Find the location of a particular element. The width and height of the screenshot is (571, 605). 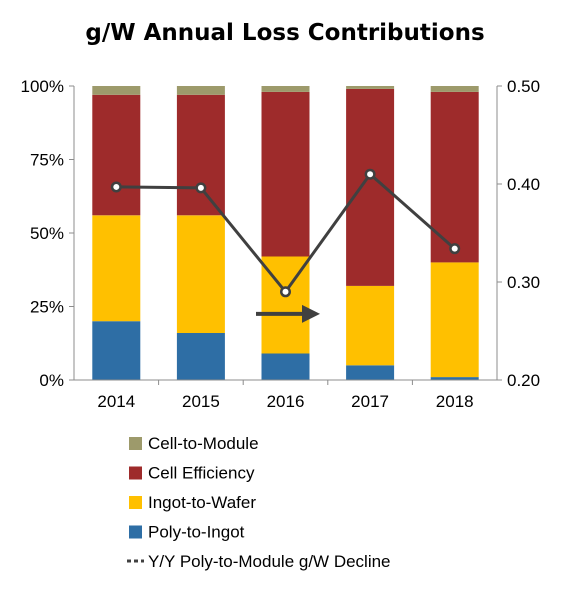

y-right-tick-label: 0.50 is located at coordinates (523, 86).